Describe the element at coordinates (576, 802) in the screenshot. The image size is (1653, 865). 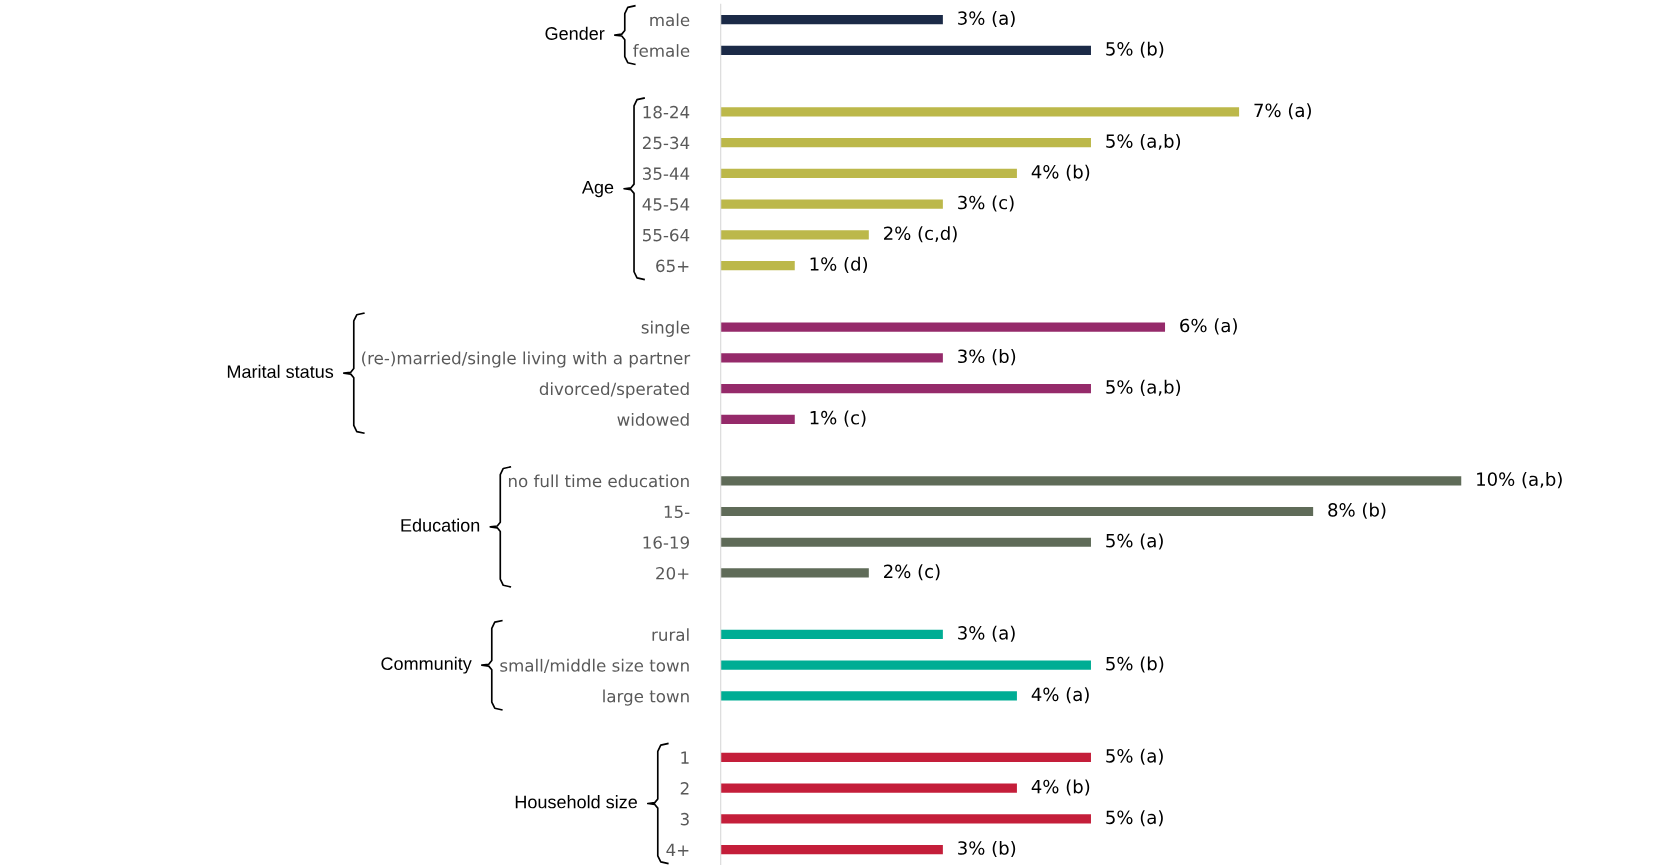
I see `text: Household size` at that location.